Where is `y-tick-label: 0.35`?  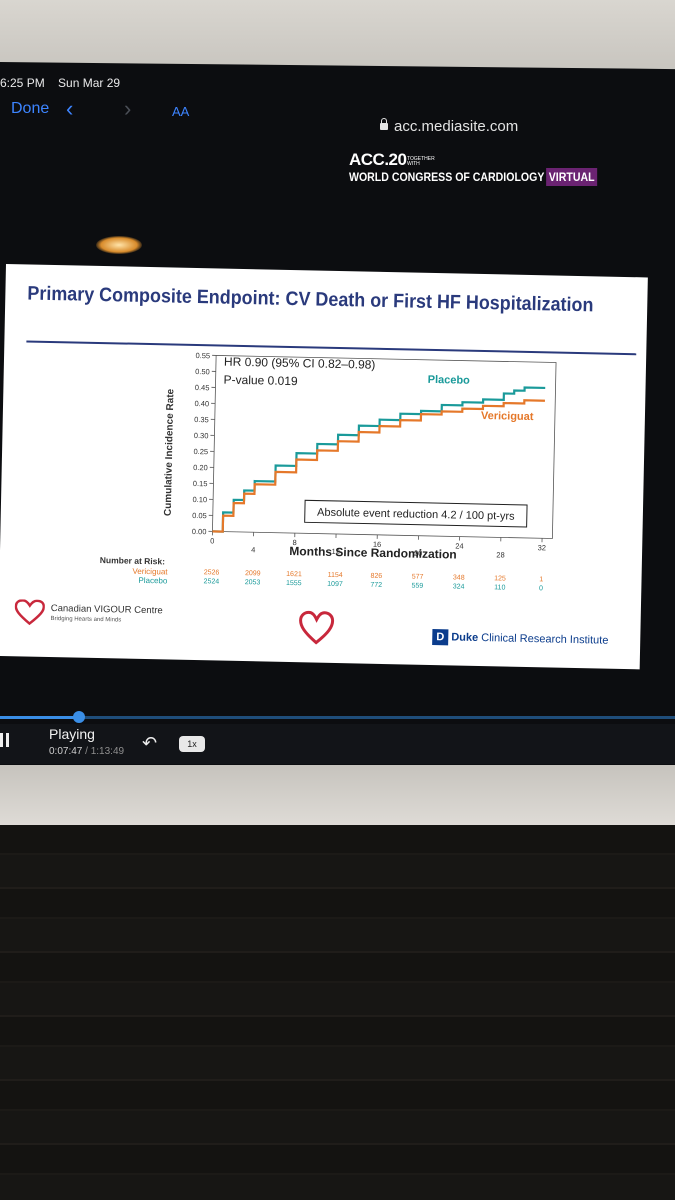
y-tick-label: 0.35 is located at coordinates (201, 419).